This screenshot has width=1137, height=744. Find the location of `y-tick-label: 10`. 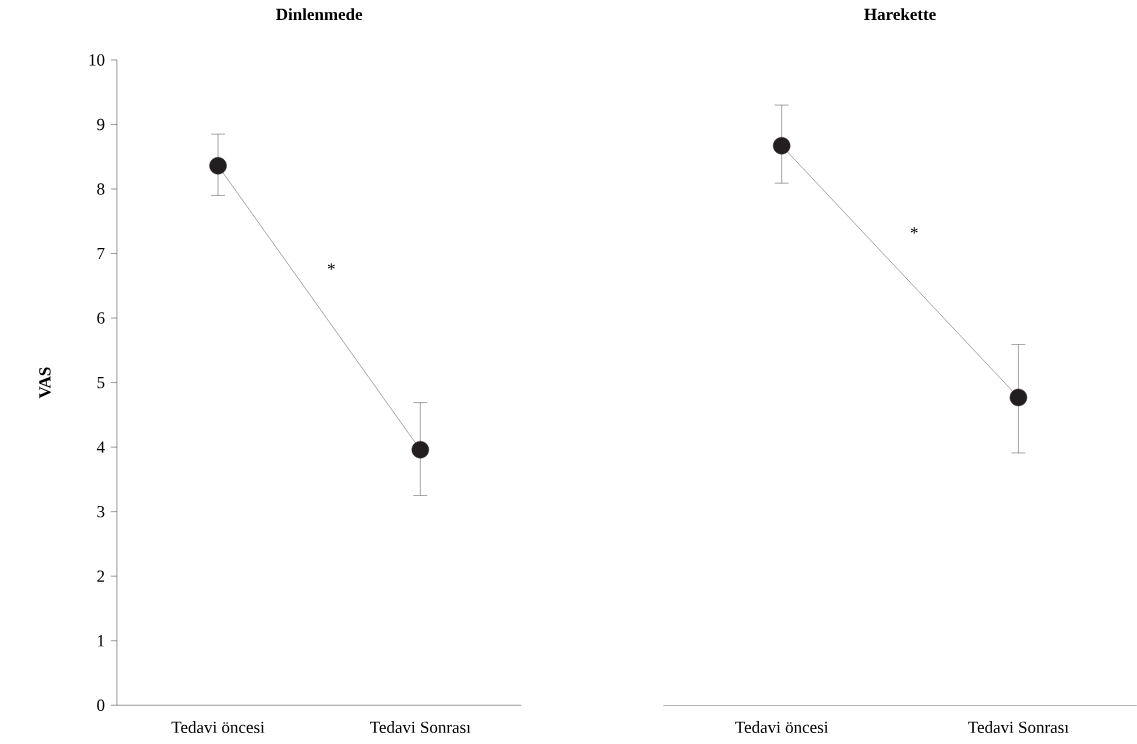

y-tick-label: 10 is located at coordinates (97, 60).